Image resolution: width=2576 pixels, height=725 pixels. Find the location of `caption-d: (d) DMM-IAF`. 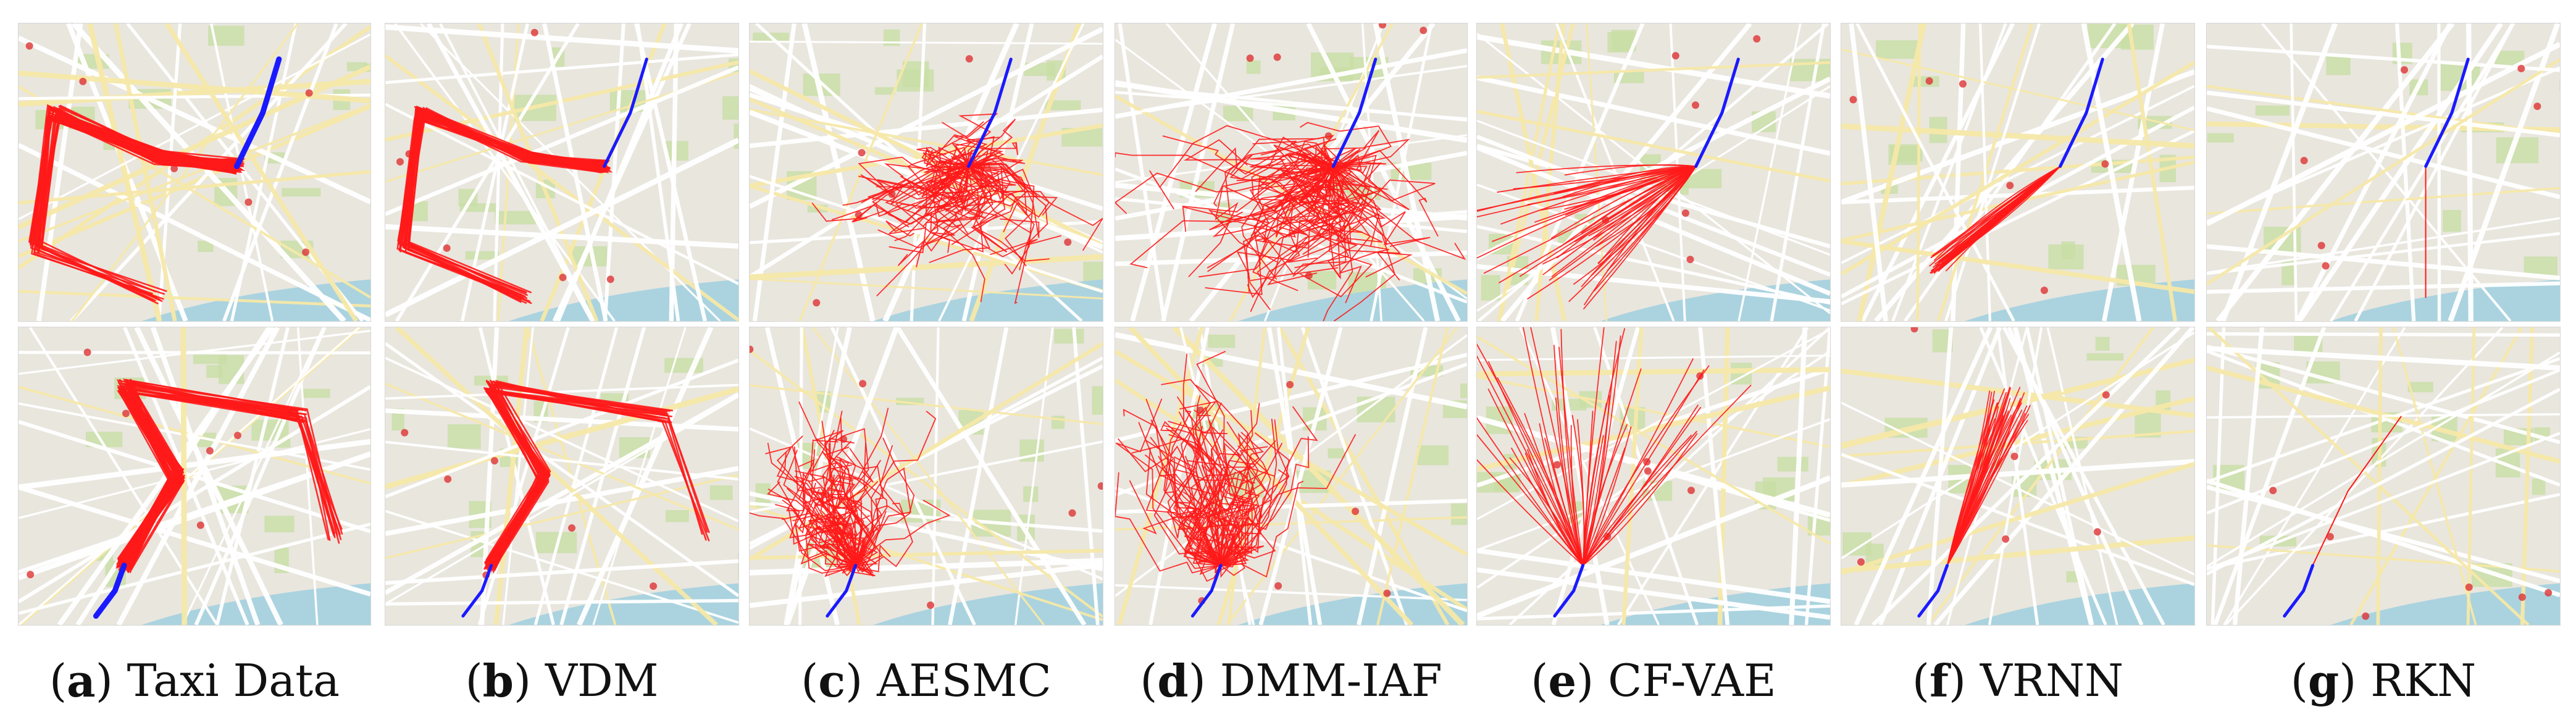

caption-d: (d) DMM-IAF is located at coordinates (1291, 680).